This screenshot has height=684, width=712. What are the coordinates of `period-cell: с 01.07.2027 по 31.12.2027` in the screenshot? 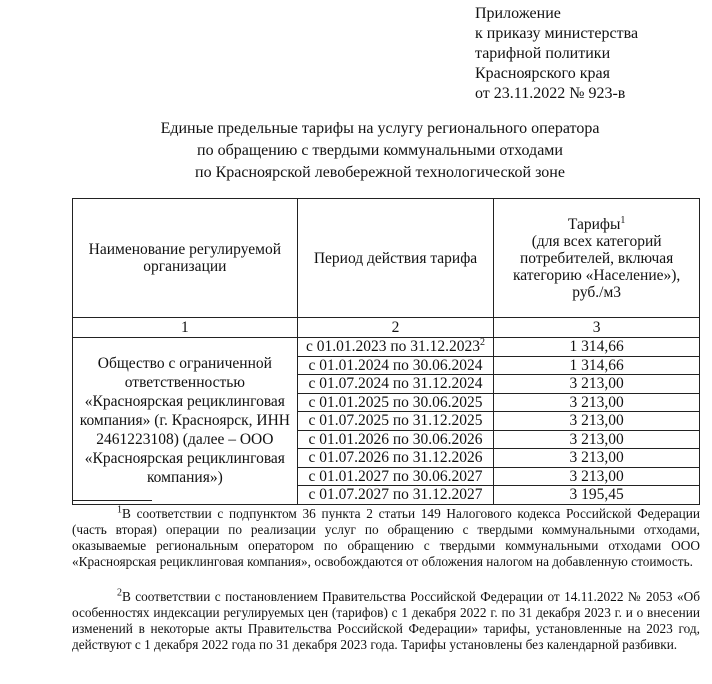 It's located at (395, 495).